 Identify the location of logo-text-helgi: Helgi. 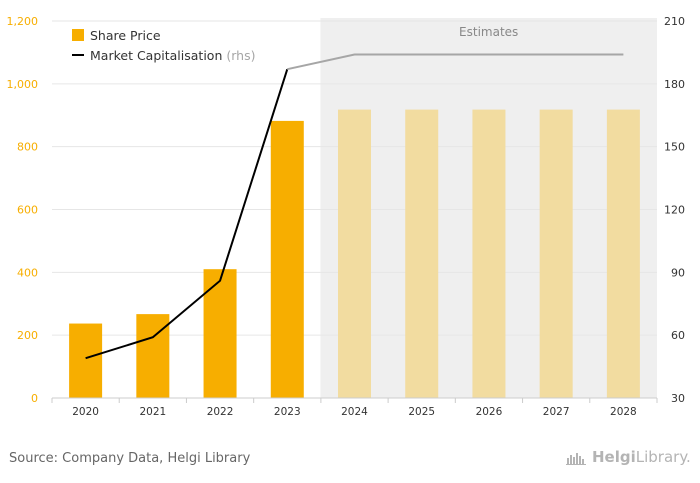
(614, 457).